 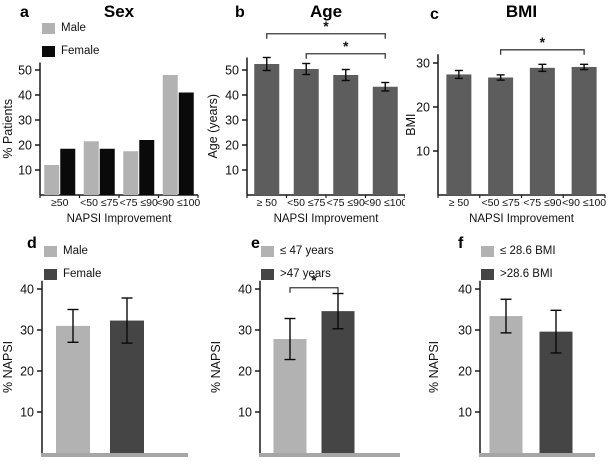 I want to click on bar-chart-napsi-by-bmi: 10 20 30 40 % NAPSI, so click(x=511, y=368).